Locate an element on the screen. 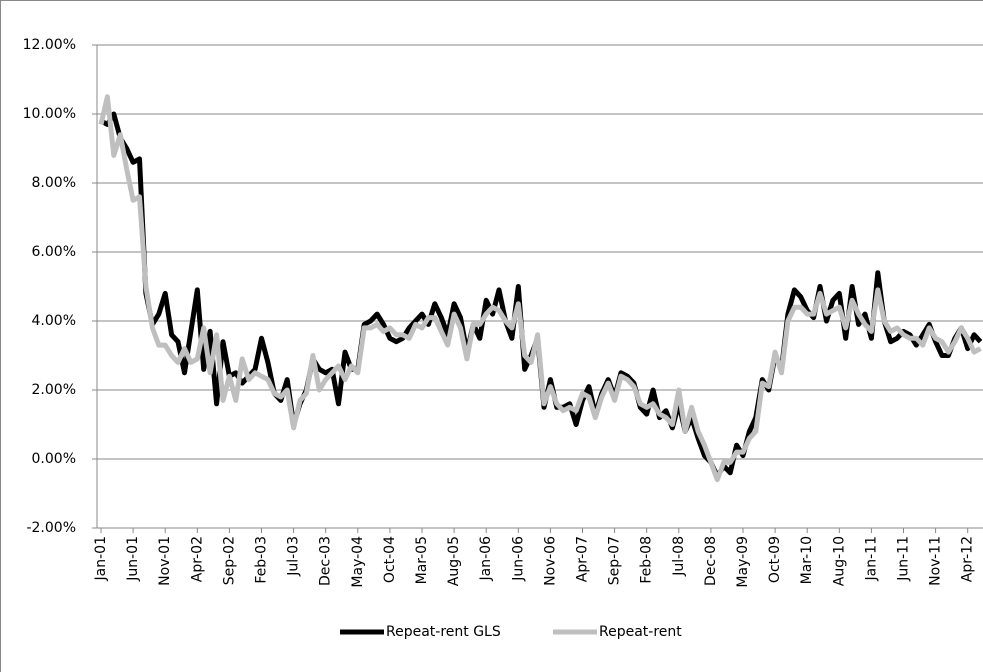 The width and height of the screenshot is (983, 672). x-tick-label: Apr-02 is located at coordinates (197, 559).